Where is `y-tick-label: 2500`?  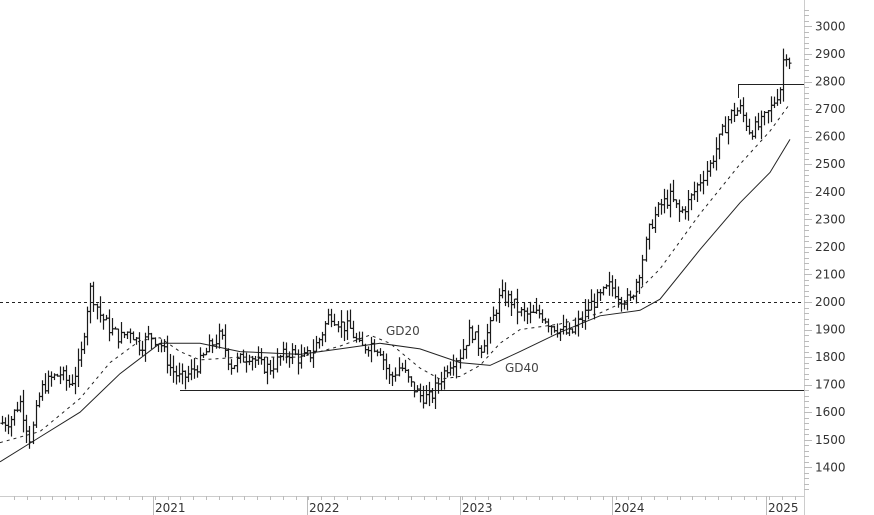
y-tick-label: 2500 is located at coordinates (830, 164).